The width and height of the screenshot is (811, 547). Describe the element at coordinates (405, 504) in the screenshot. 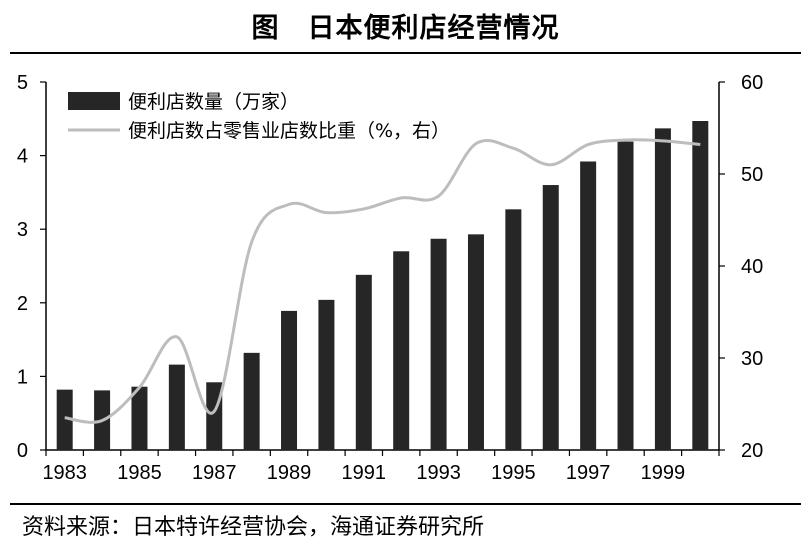

I see `bottom-rule` at that location.